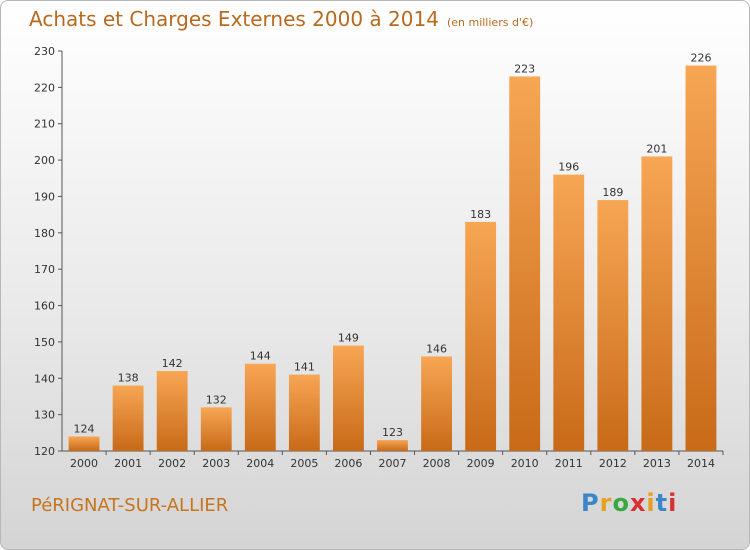 The width and height of the screenshot is (750, 550). I want to click on x-tick-label: 2012, so click(613, 463).